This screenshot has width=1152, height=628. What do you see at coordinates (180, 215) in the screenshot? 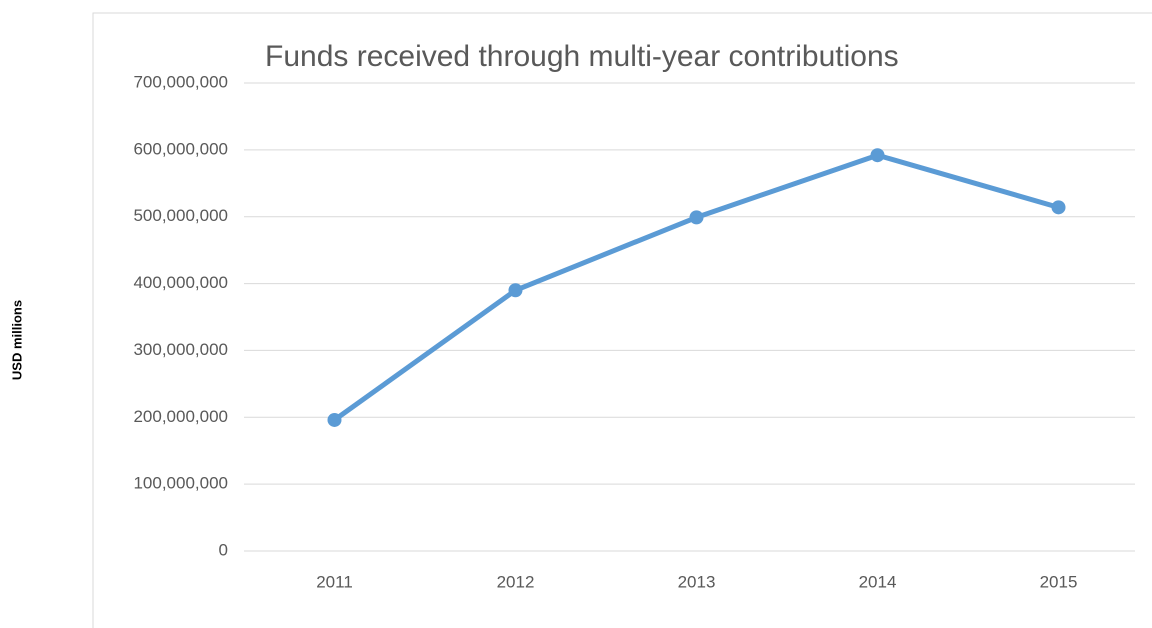
I see `y-tick-label: 500,000,000` at bounding box center [180, 215].